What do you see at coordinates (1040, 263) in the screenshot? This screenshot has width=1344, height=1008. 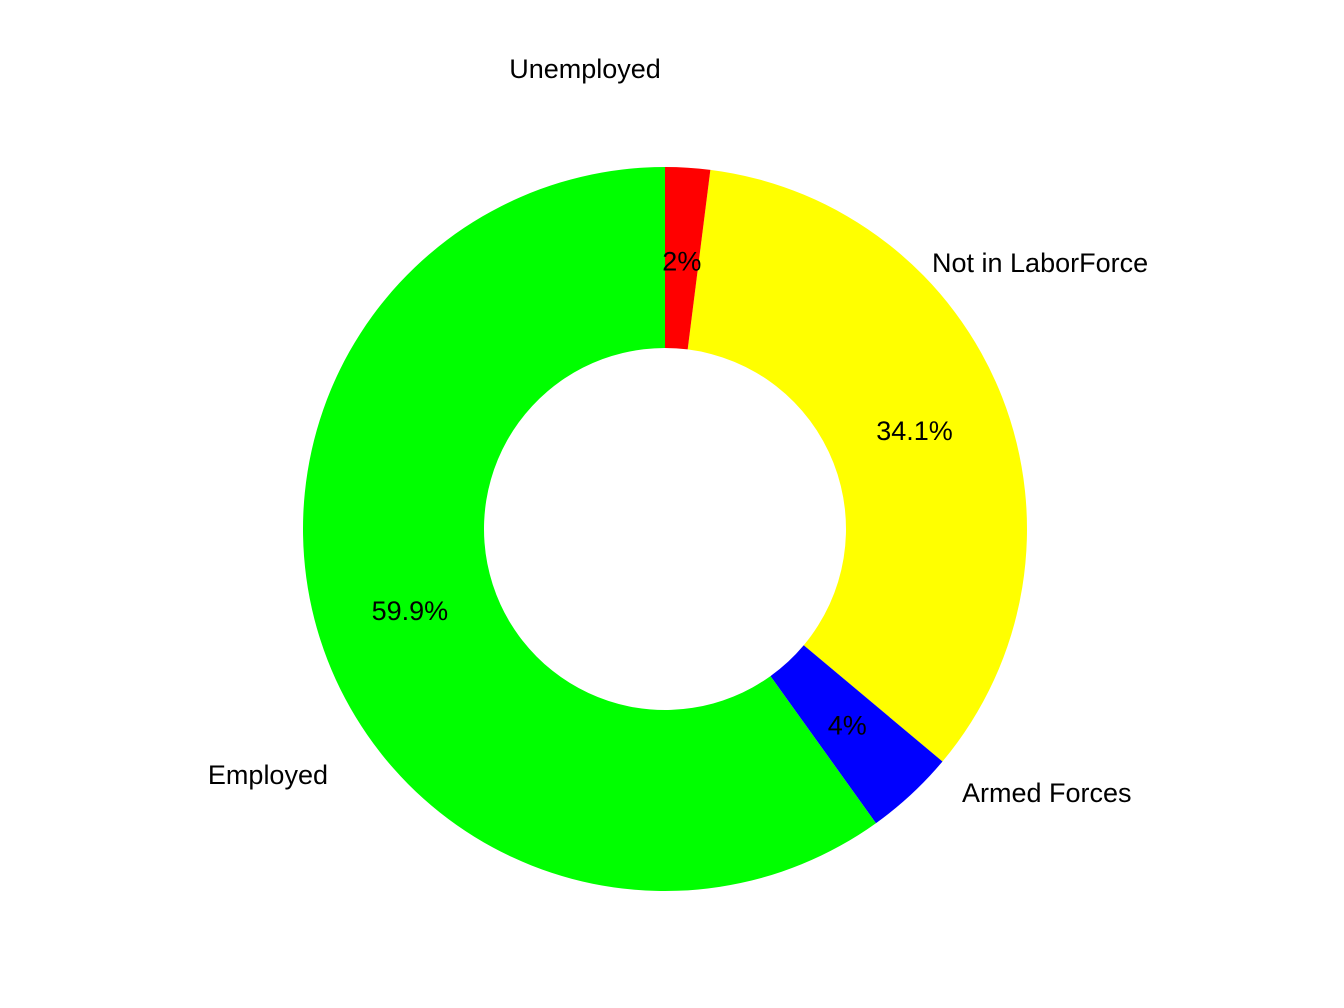 I see `category-label-not-in-laborforce: Not in LaborForce` at bounding box center [1040, 263].